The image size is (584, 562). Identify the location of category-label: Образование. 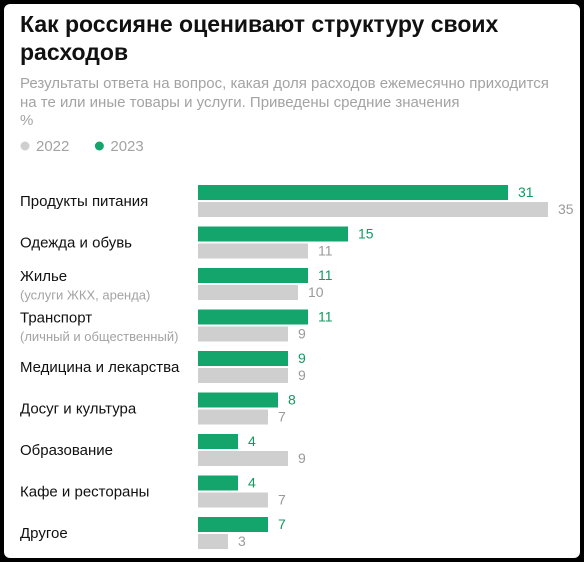
(66, 450).